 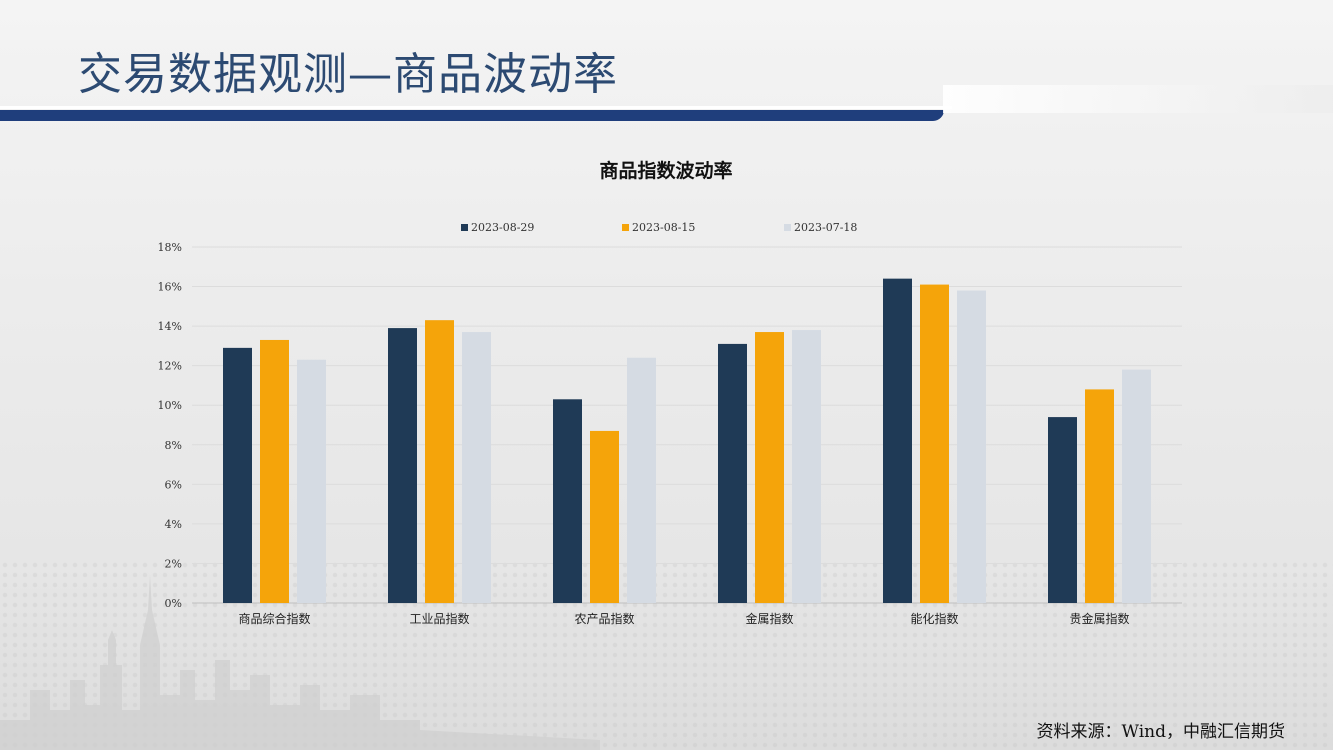 What do you see at coordinates (683, 618) in the screenshot?
I see `x-axis: 商品综合指数 工业品指数 农产品指数 金属指数 能化指数 贵金属指数` at bounding box center [683, 618].